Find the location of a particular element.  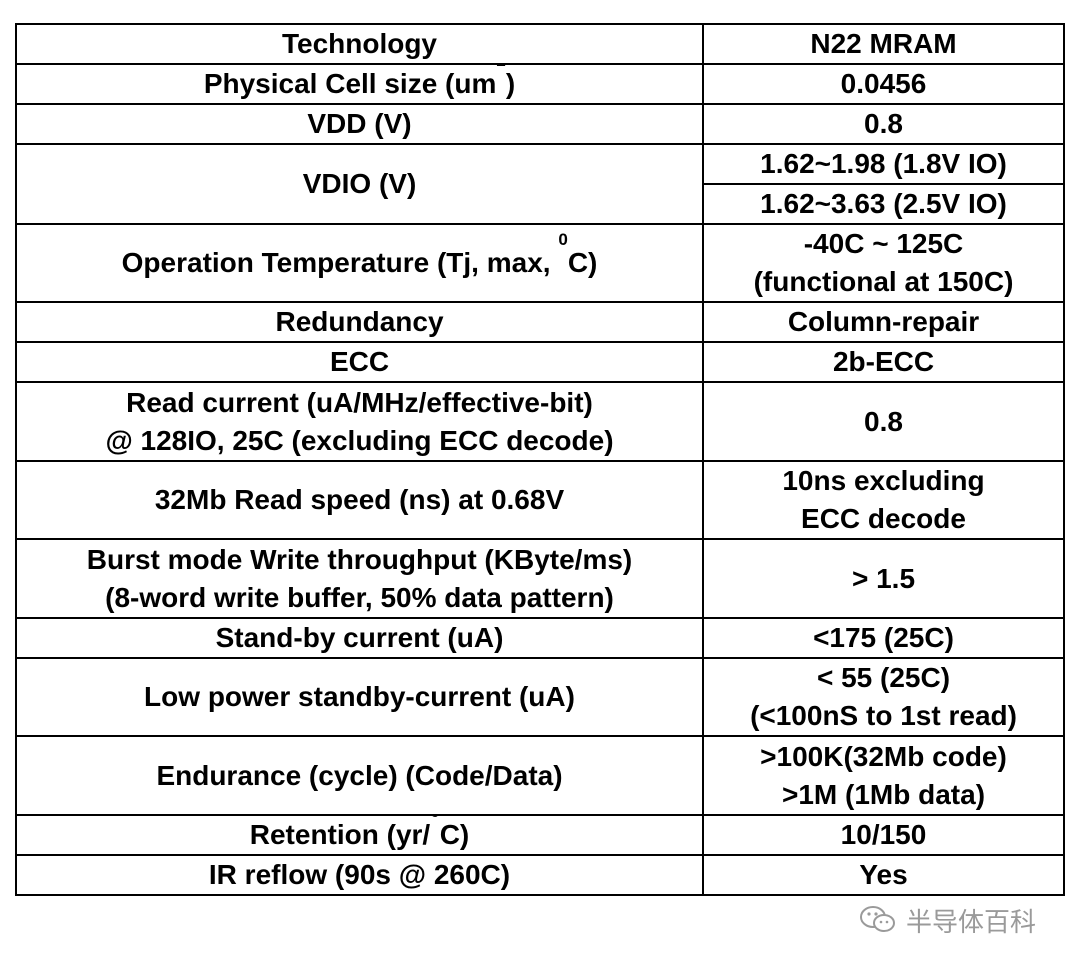

table-row: ECC 2b-ECC is located at coordinates (540, 362).